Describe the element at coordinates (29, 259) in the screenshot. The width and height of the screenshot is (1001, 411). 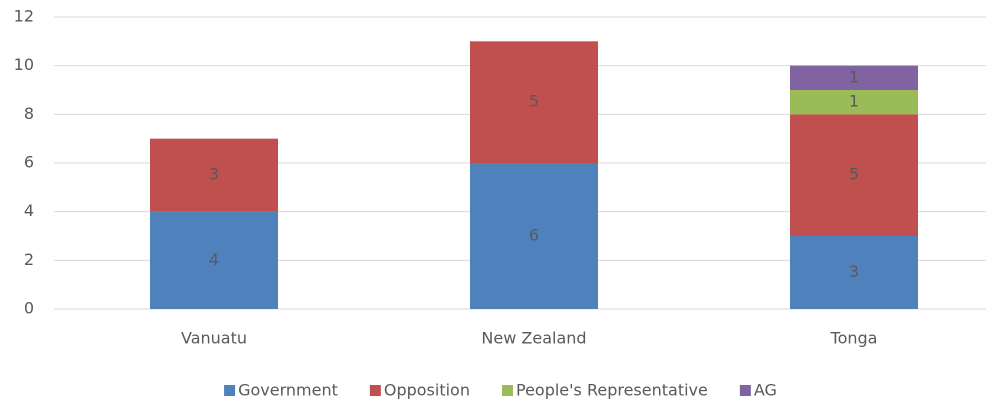
I see `y-tick-label: 2` at that location.